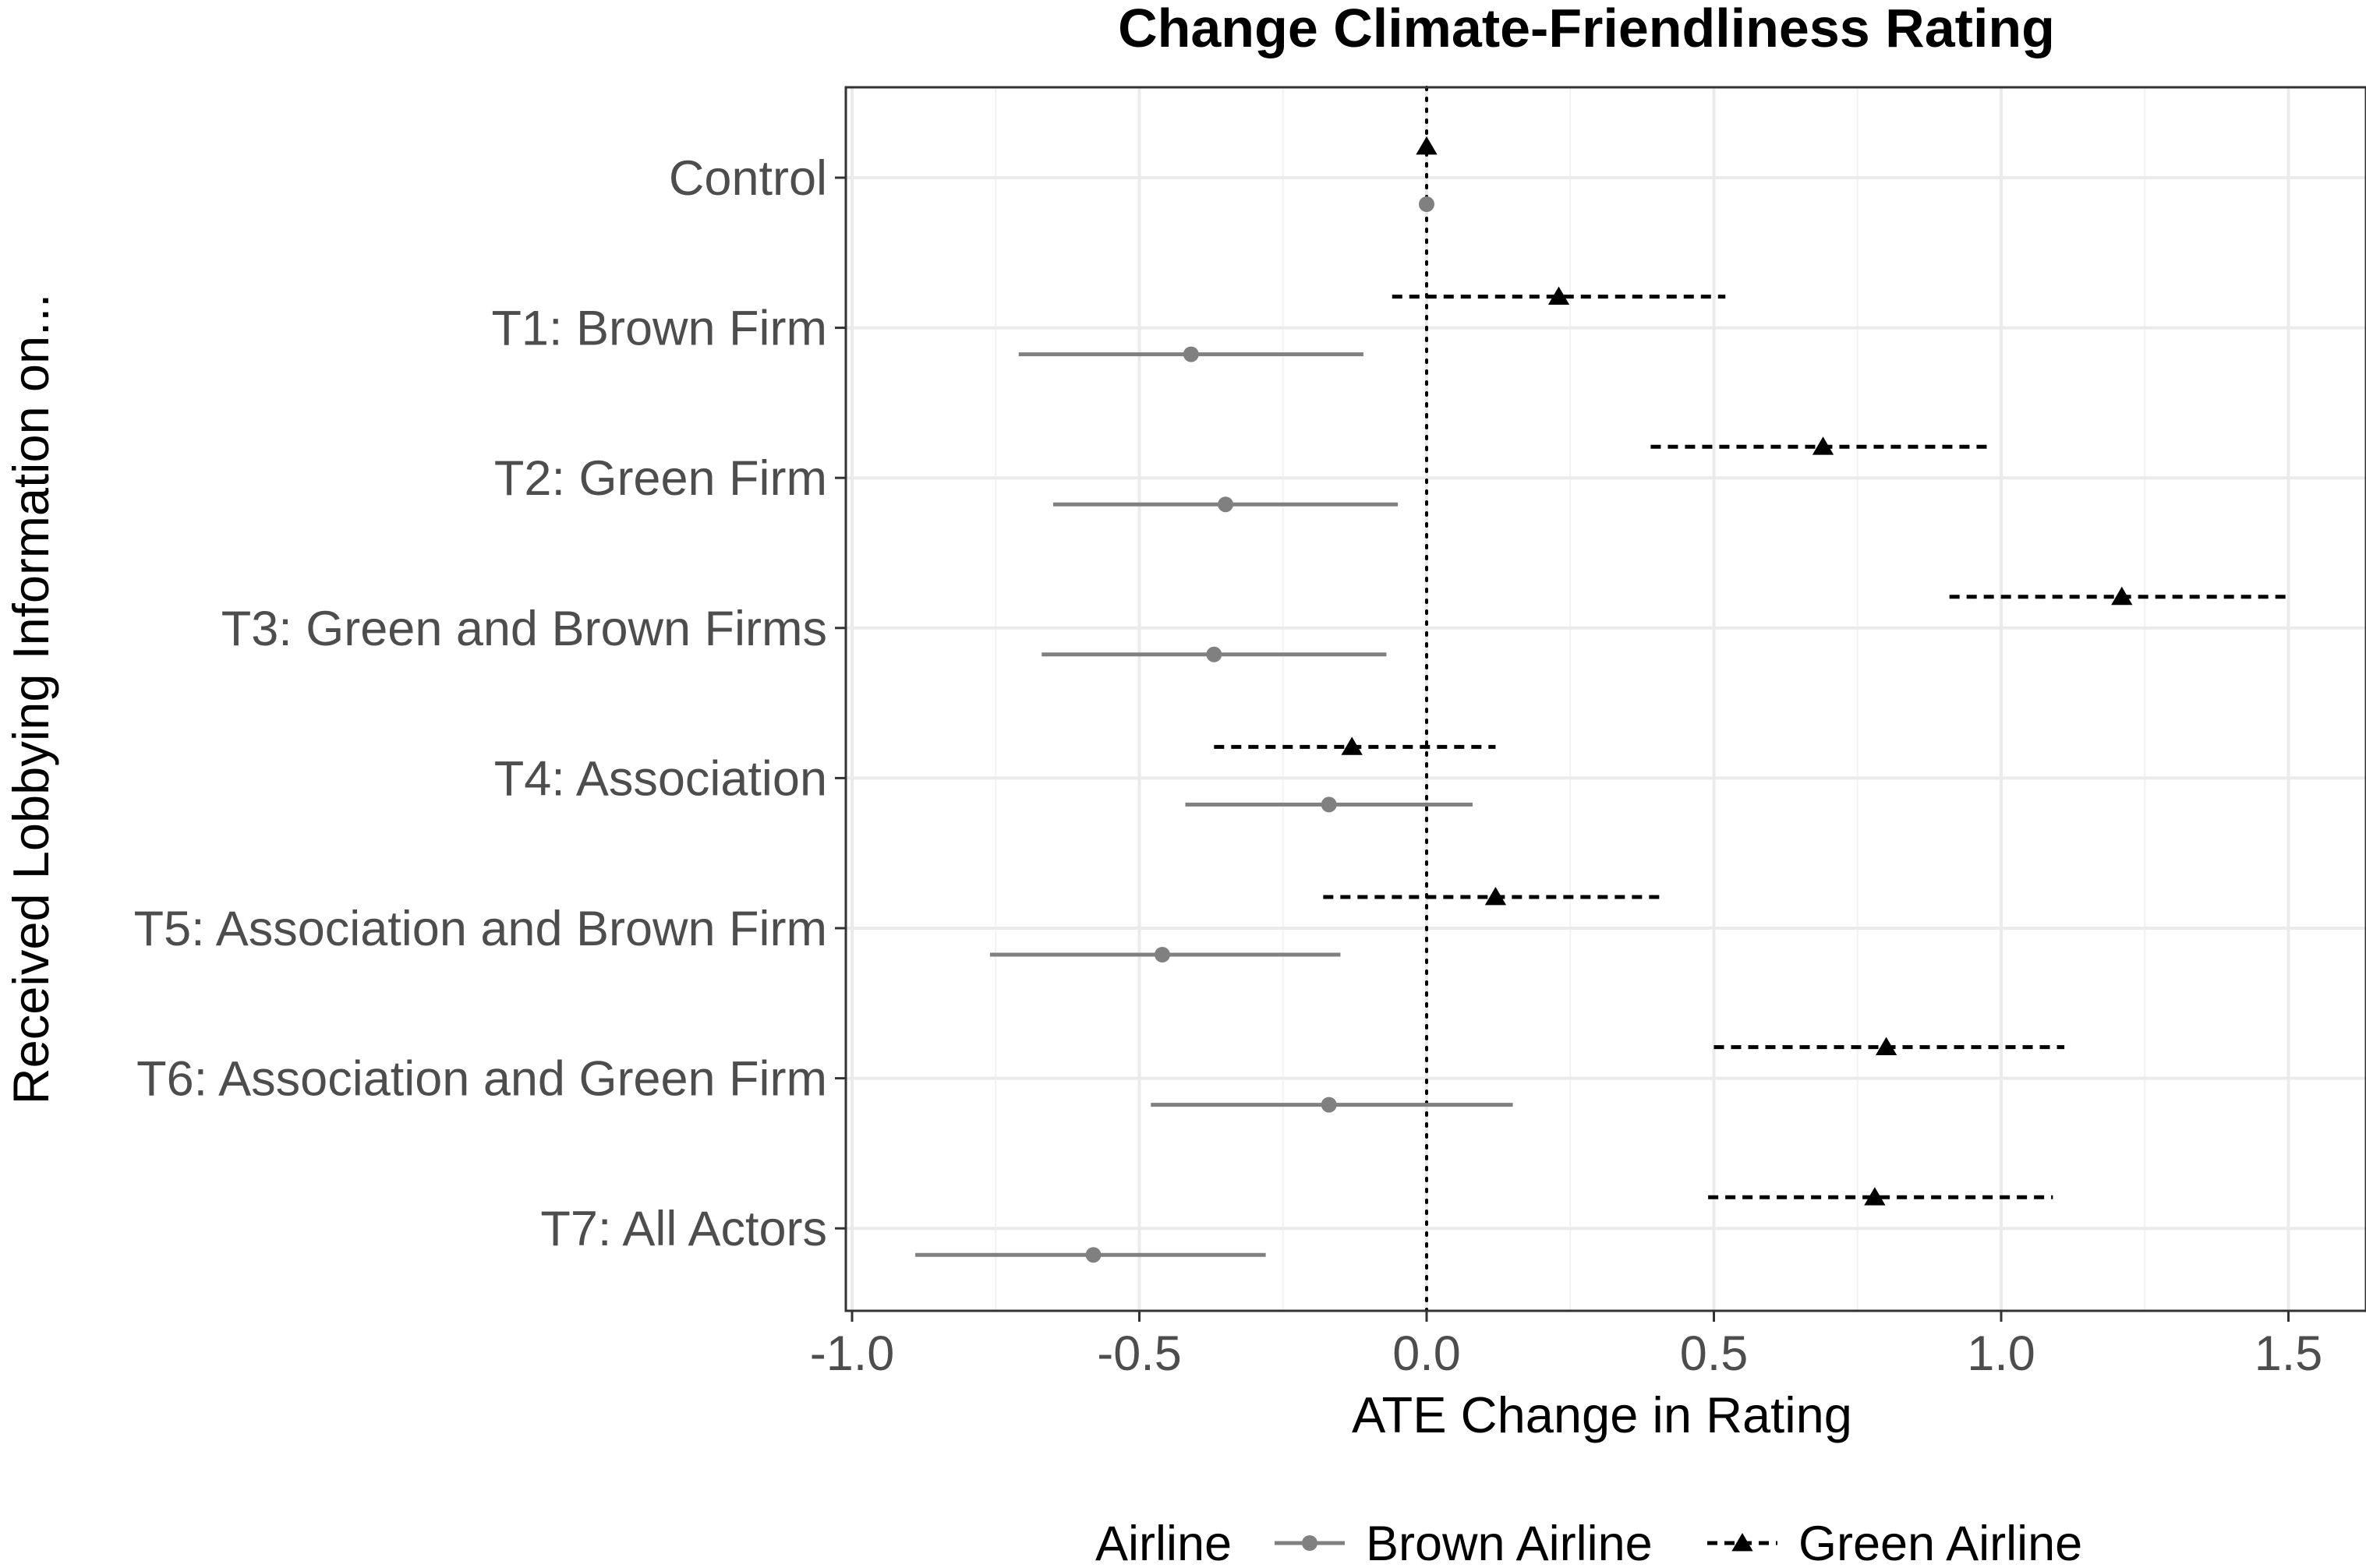 This screenshot has height=1568, width=2366. I want to click on category-label: T2: Green Firm, so click(660, 478).